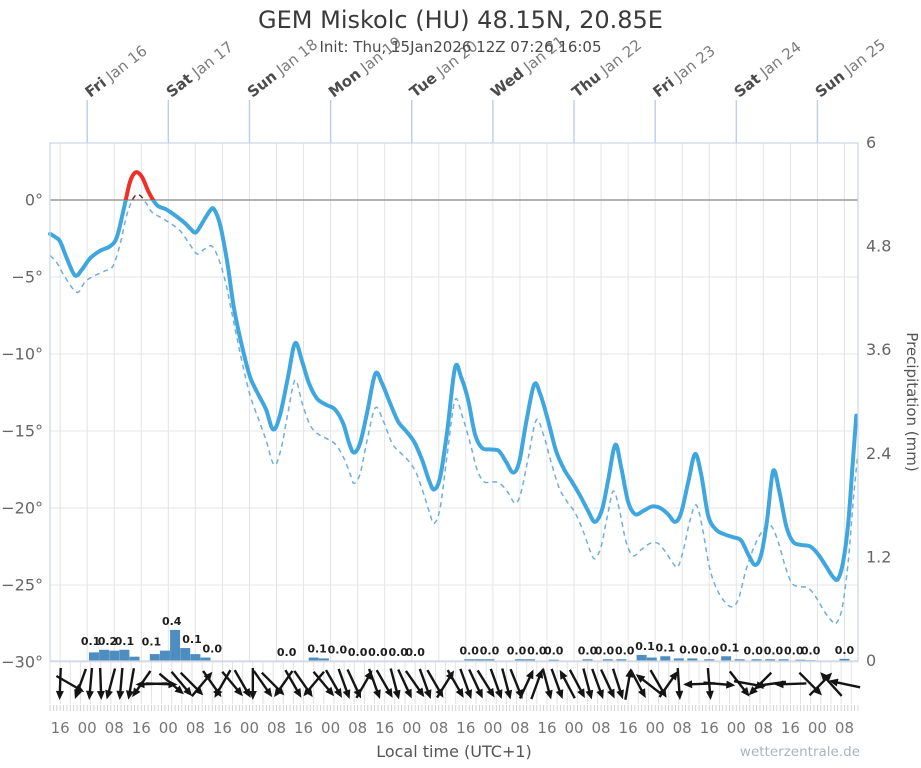 This screenshot has height=768, width=921. I want to click on precip-bars, so click(469, 645).